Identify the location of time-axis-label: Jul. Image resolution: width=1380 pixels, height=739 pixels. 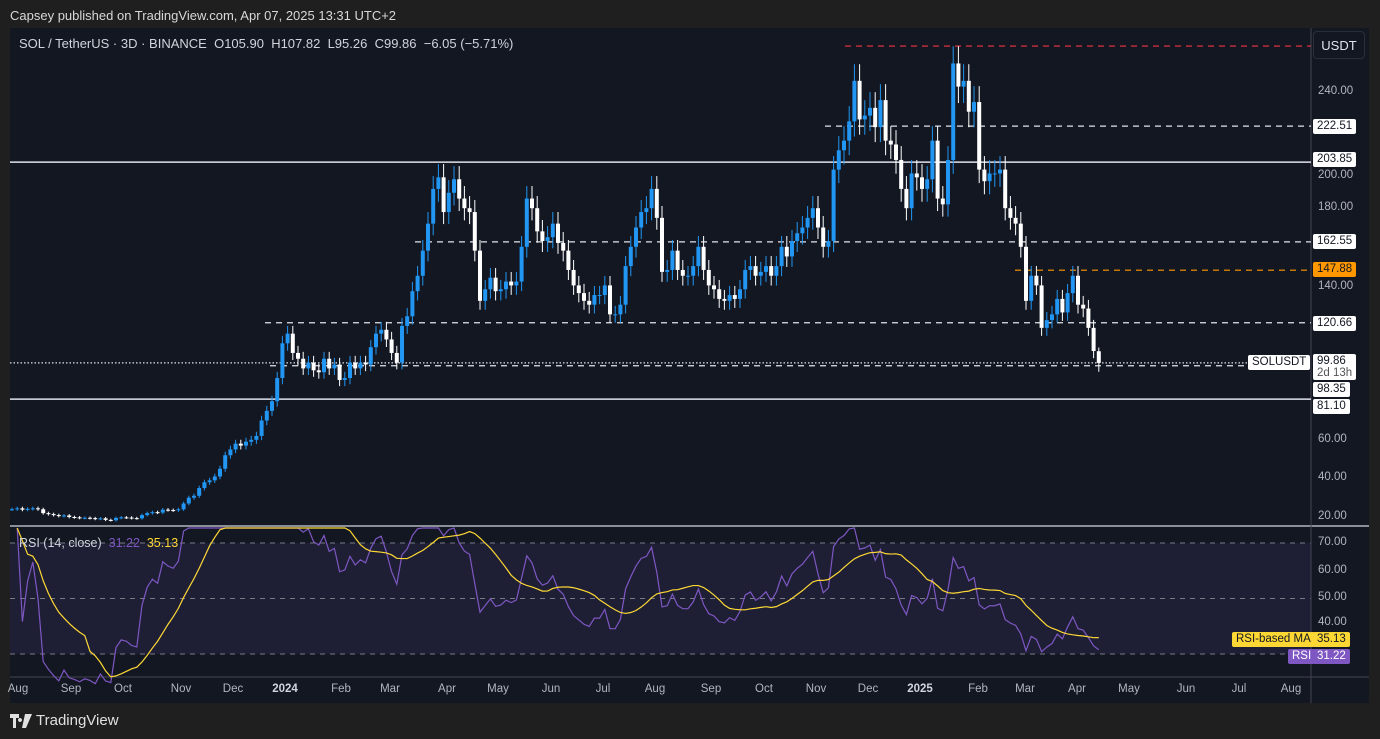
(1239, 689).